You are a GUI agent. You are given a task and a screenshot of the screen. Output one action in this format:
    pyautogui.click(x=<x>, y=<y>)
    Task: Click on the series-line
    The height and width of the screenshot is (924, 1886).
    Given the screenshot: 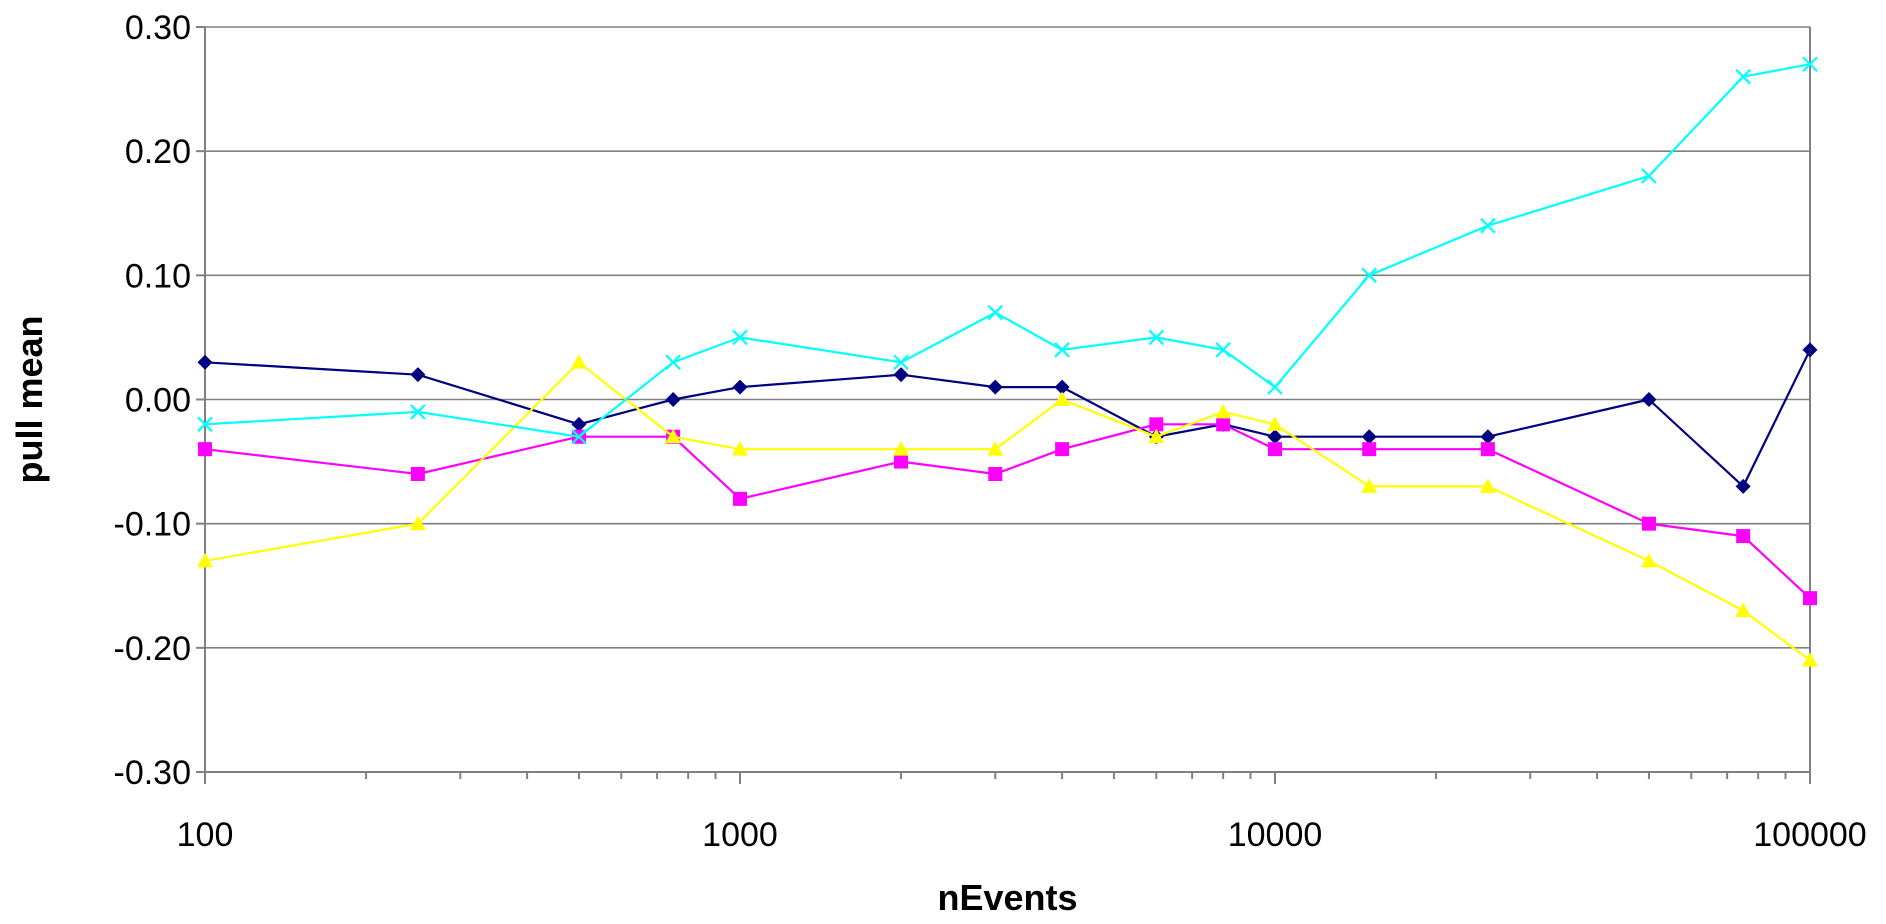 What is the action you would take?
    pyautogui.click(x=1007, y=419)
    